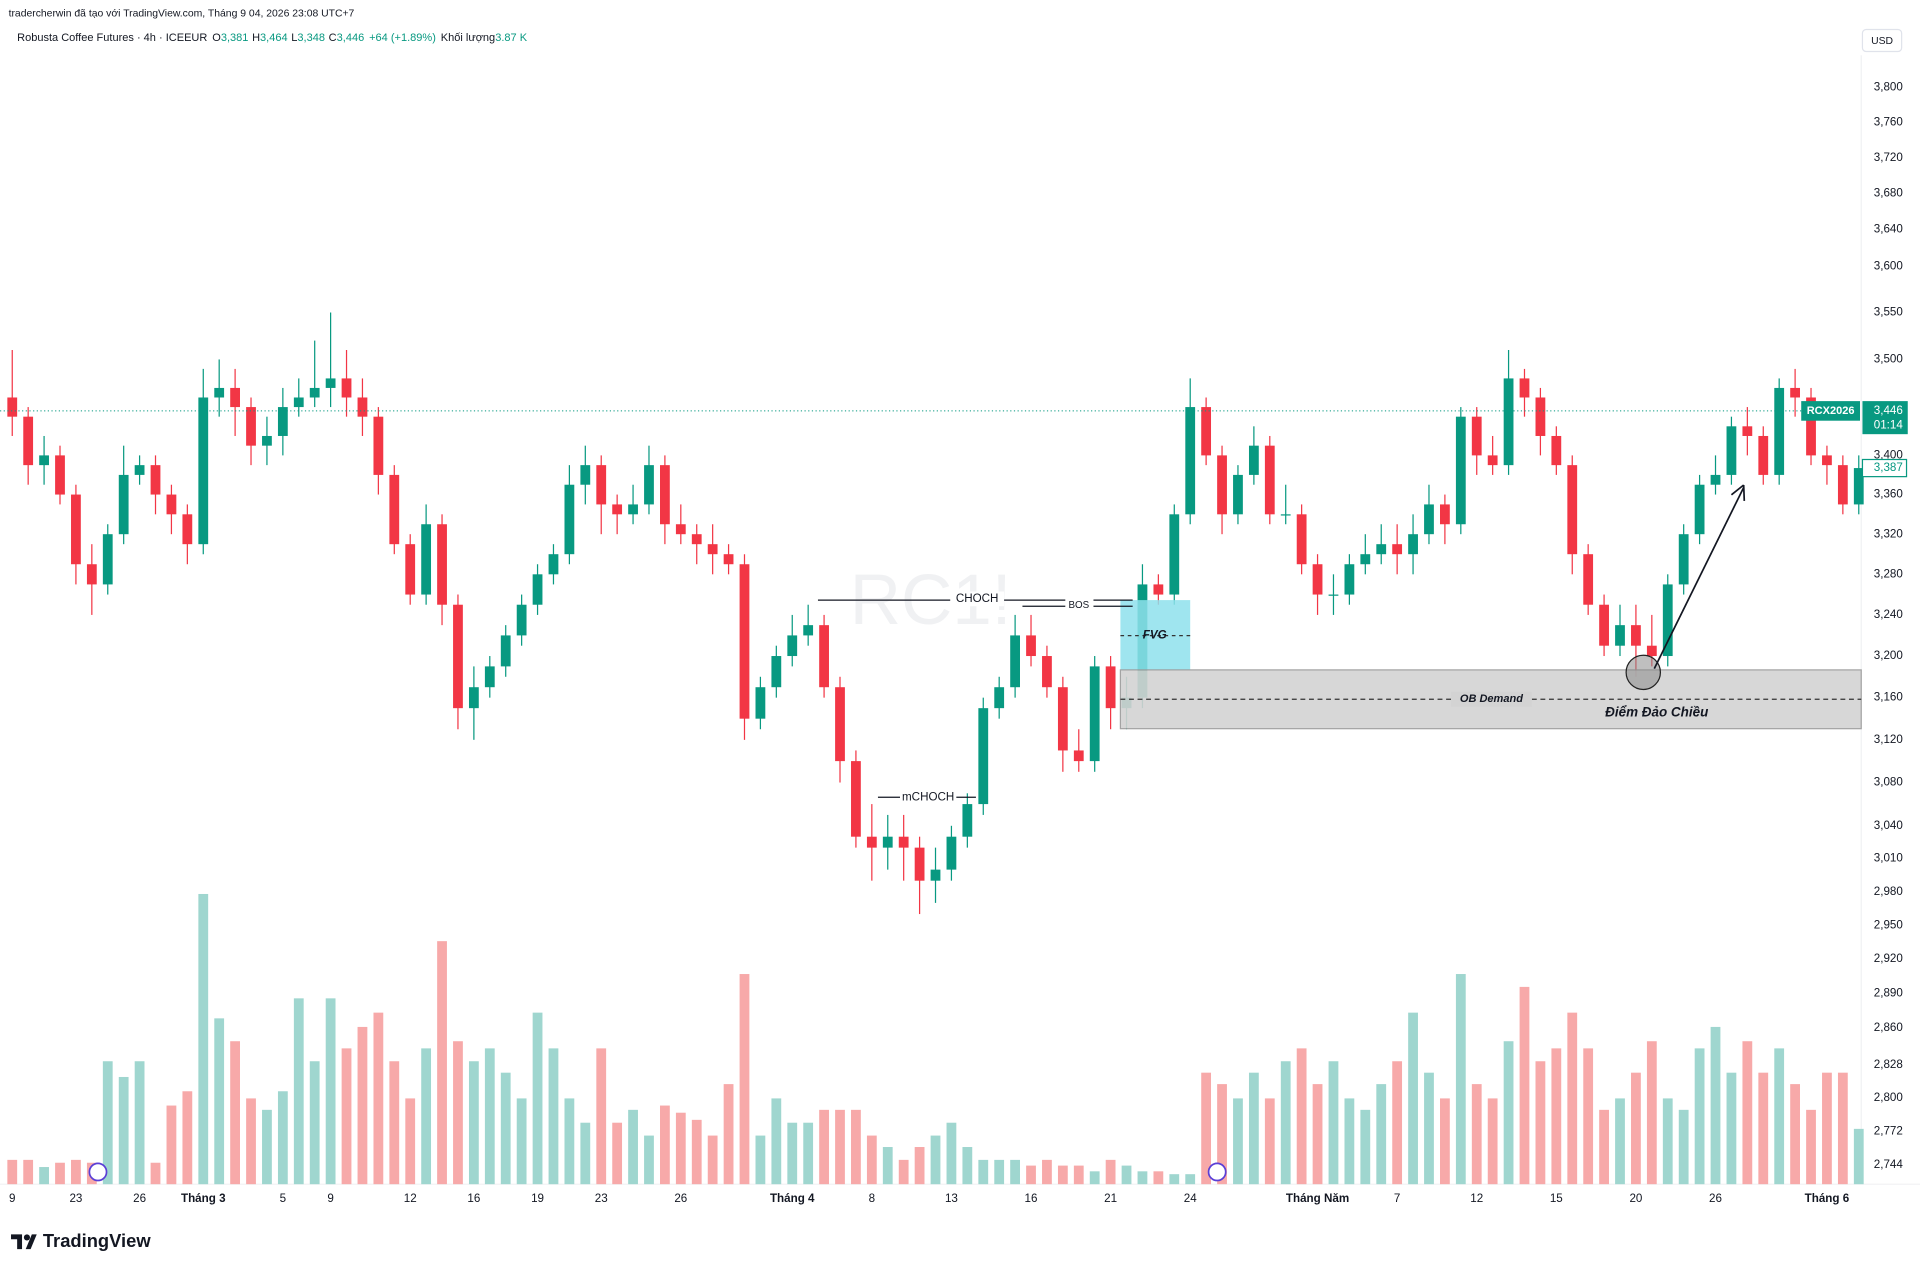 The width and height of the screenshot is (1920, 1270). What do you see at coordinates (1889, 533) in the screenshot?
I see `y-tick-label: 3,320` at bounding box center [1889, 533].